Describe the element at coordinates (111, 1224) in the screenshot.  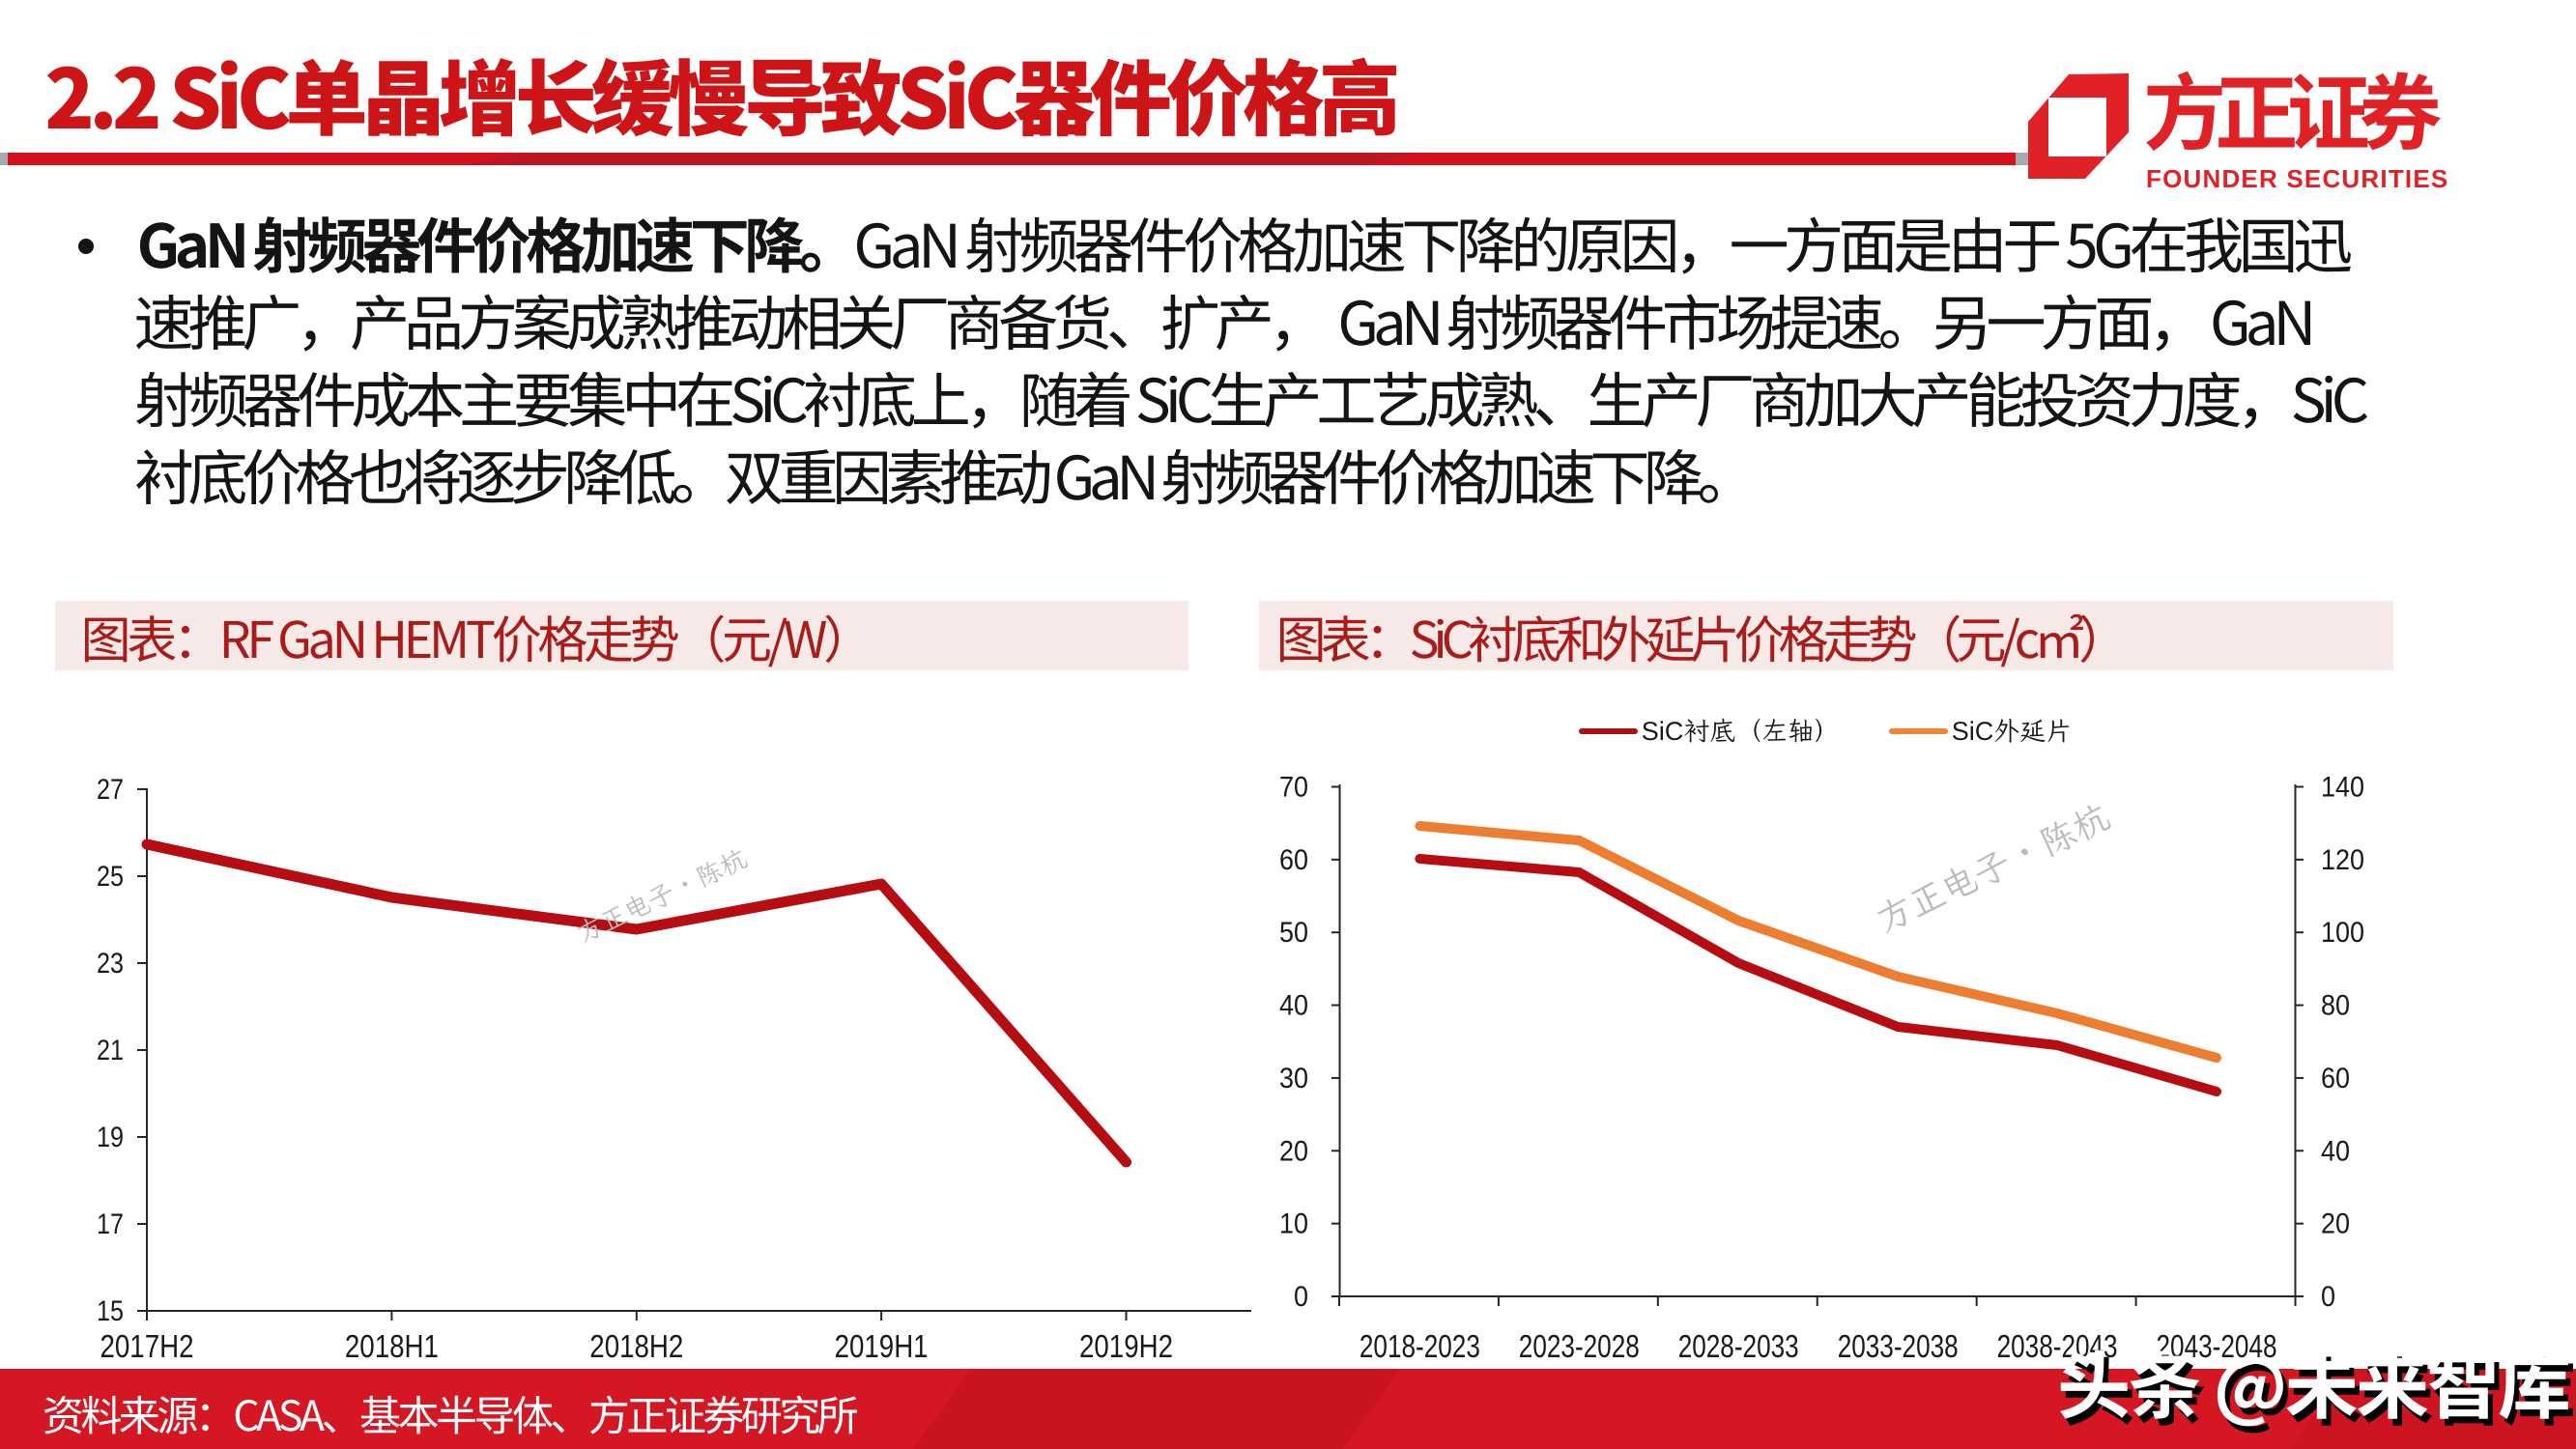
I see `svg-text: 17` at that location.